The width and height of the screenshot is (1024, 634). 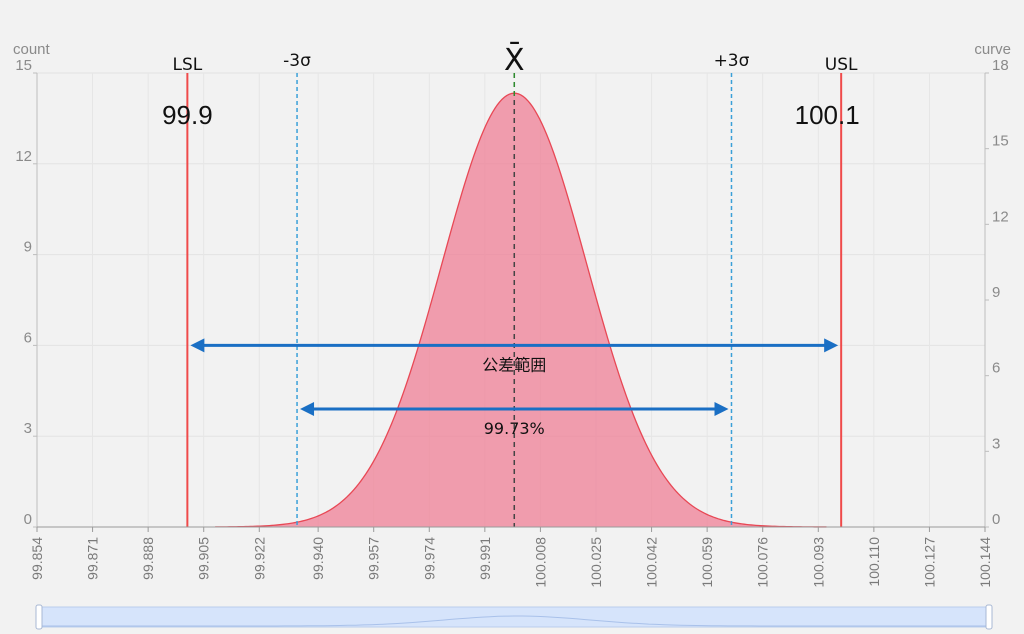 What do you see at coordinates (188, 65) in the screenshot?
I see `lsl-label: LSL` at bounding box center [188, 65].